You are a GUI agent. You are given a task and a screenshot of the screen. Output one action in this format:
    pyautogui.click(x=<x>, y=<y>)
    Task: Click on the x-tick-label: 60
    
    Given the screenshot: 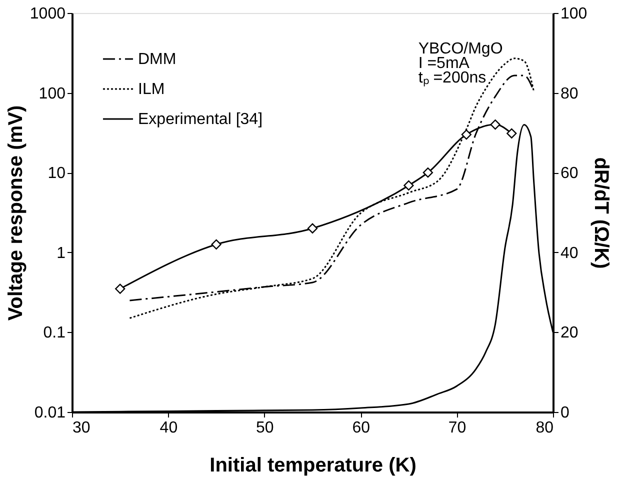 What is the action you would take?
    pyautogui.click(x=361, y=428)
    